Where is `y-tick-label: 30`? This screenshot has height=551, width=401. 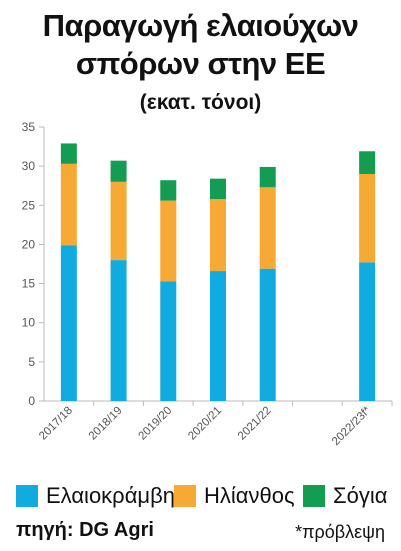 y-tick-label: 30 is located at coordinates (29, 166).